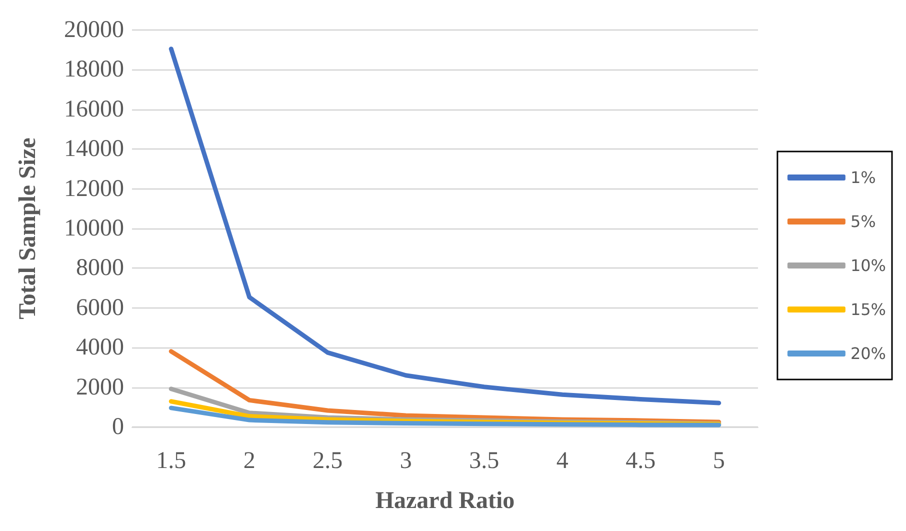 This screenshot has width=906, height=531. I want to click on legend-label: 1%, so click(863, 177).